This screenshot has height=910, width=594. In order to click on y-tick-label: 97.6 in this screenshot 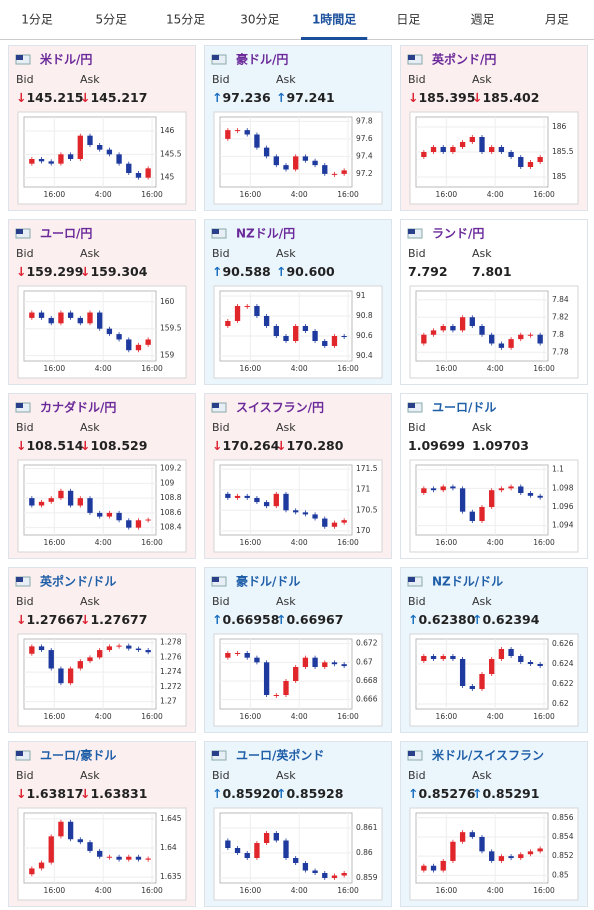, I will do `click(364, 138)`.